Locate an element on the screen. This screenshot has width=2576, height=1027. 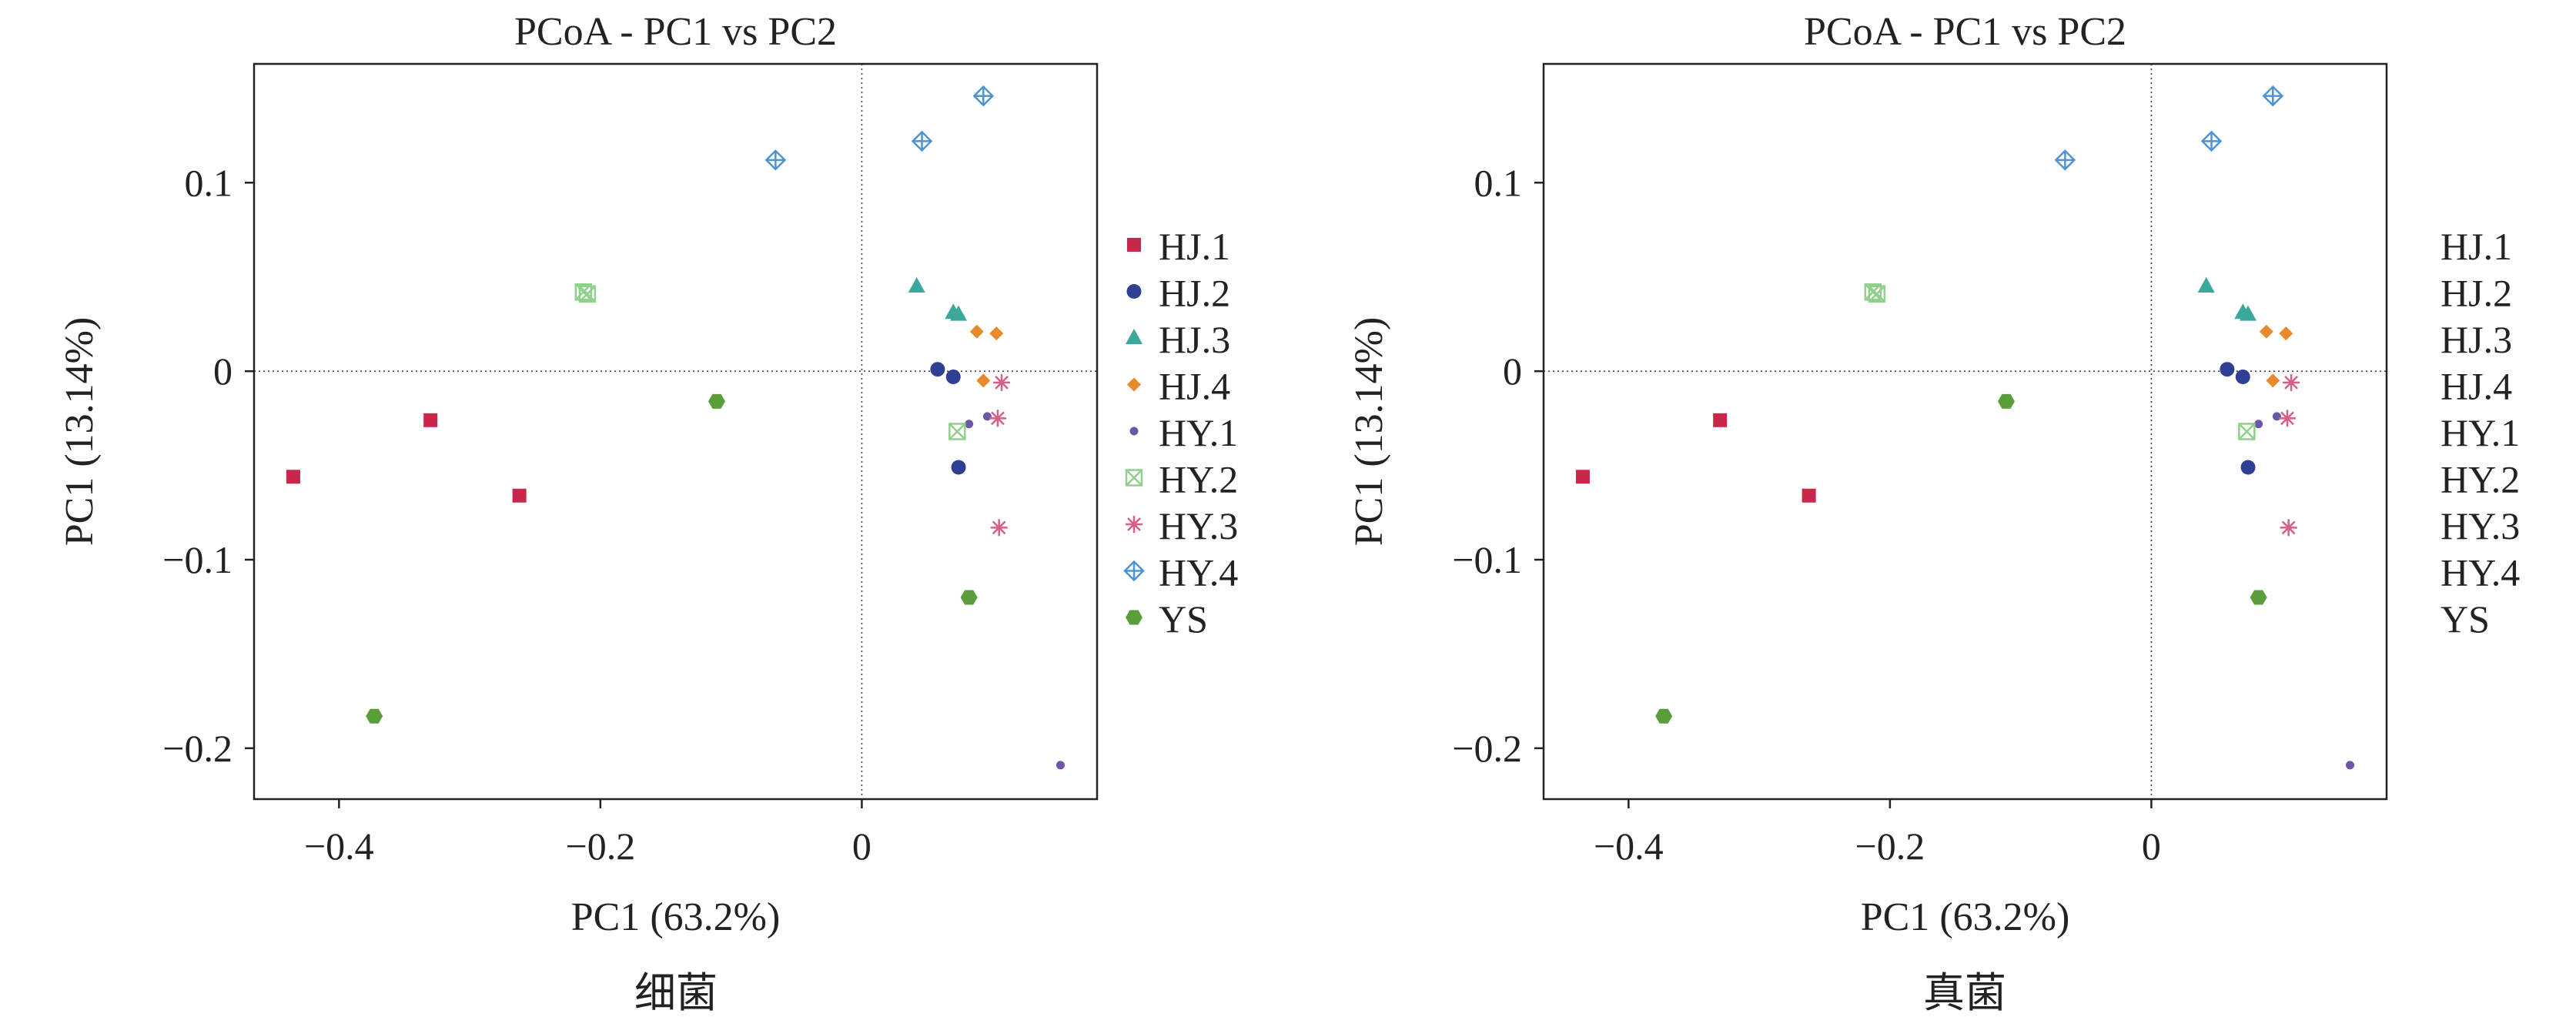
legend-marker-ys is located at coordinates (1134, 617).